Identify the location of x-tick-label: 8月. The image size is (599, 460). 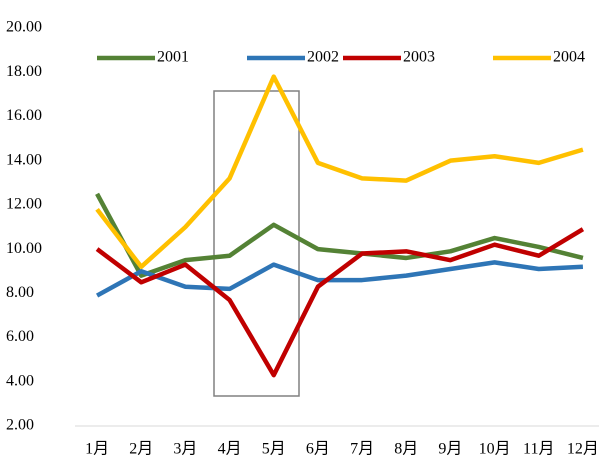
(406, 449).